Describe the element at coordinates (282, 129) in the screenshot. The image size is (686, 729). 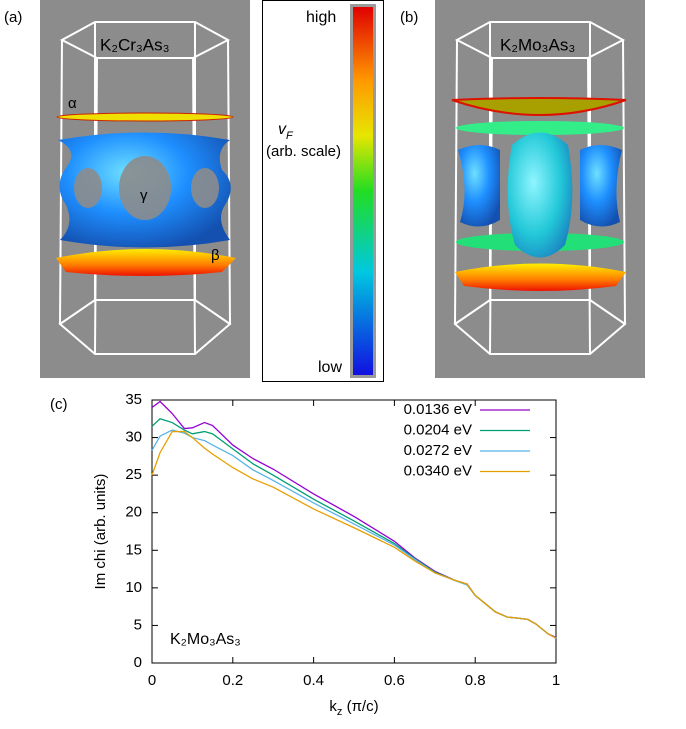
I see `colorbar-title-main: v` at that location.